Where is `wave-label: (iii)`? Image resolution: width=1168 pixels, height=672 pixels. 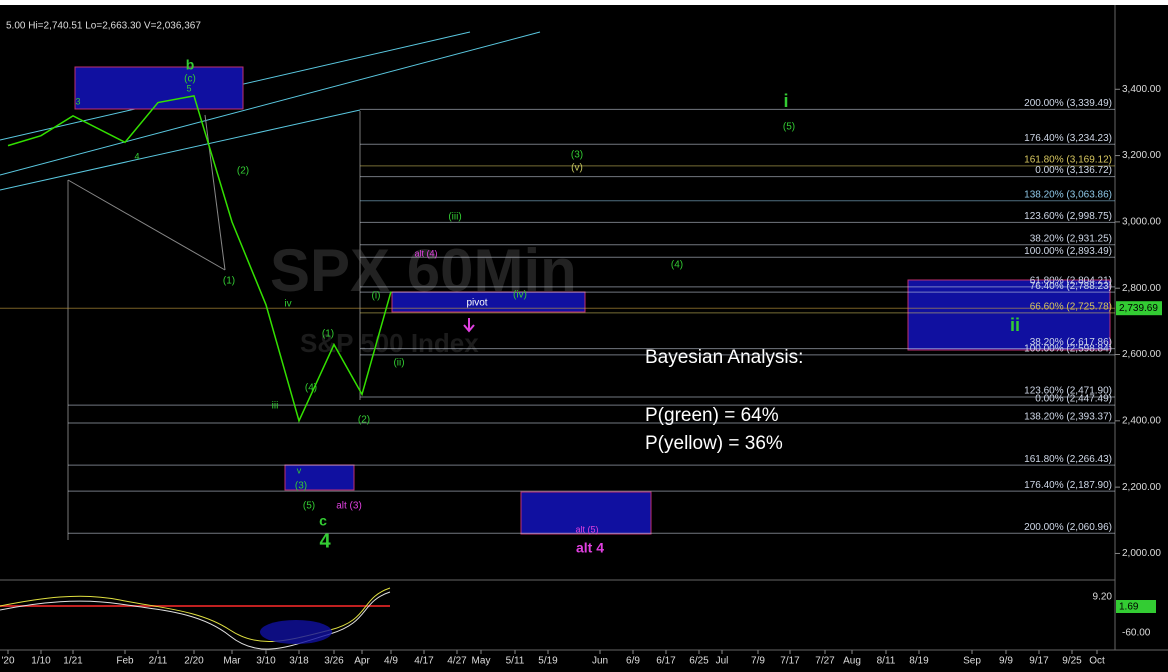 wave-label: (iii) is located at coordinates (454, 217).